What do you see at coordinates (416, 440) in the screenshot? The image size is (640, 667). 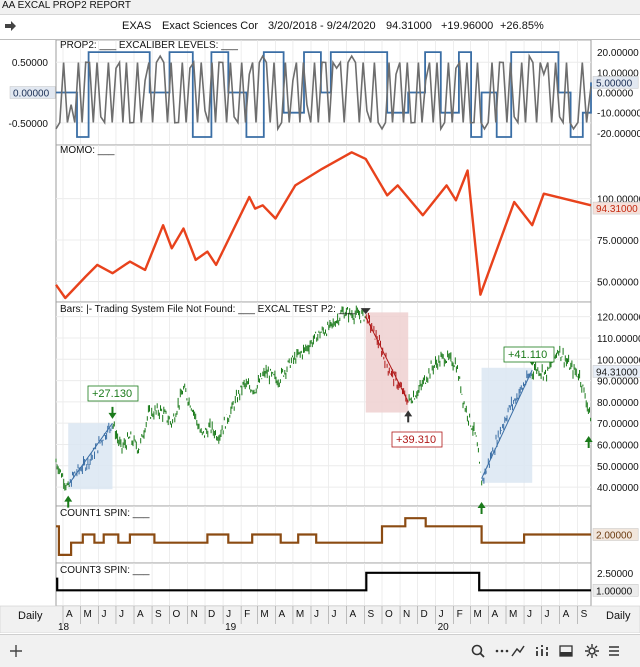 I see `trade-result-2: +39.310` at bounding box center [416, 440].